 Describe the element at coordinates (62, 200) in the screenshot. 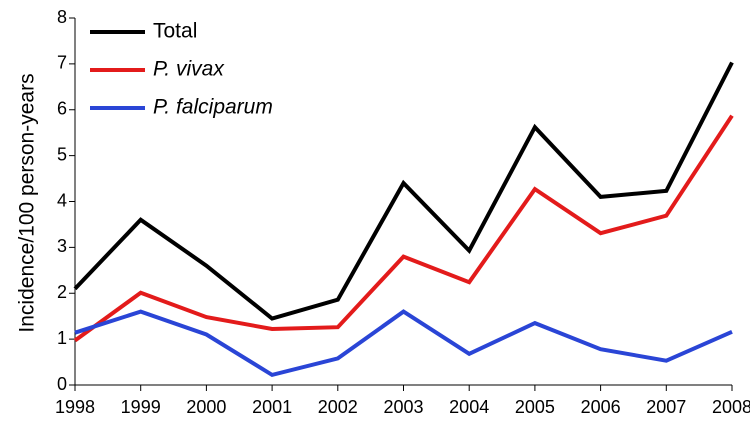

I see `y-tick-label: 4` at that location.